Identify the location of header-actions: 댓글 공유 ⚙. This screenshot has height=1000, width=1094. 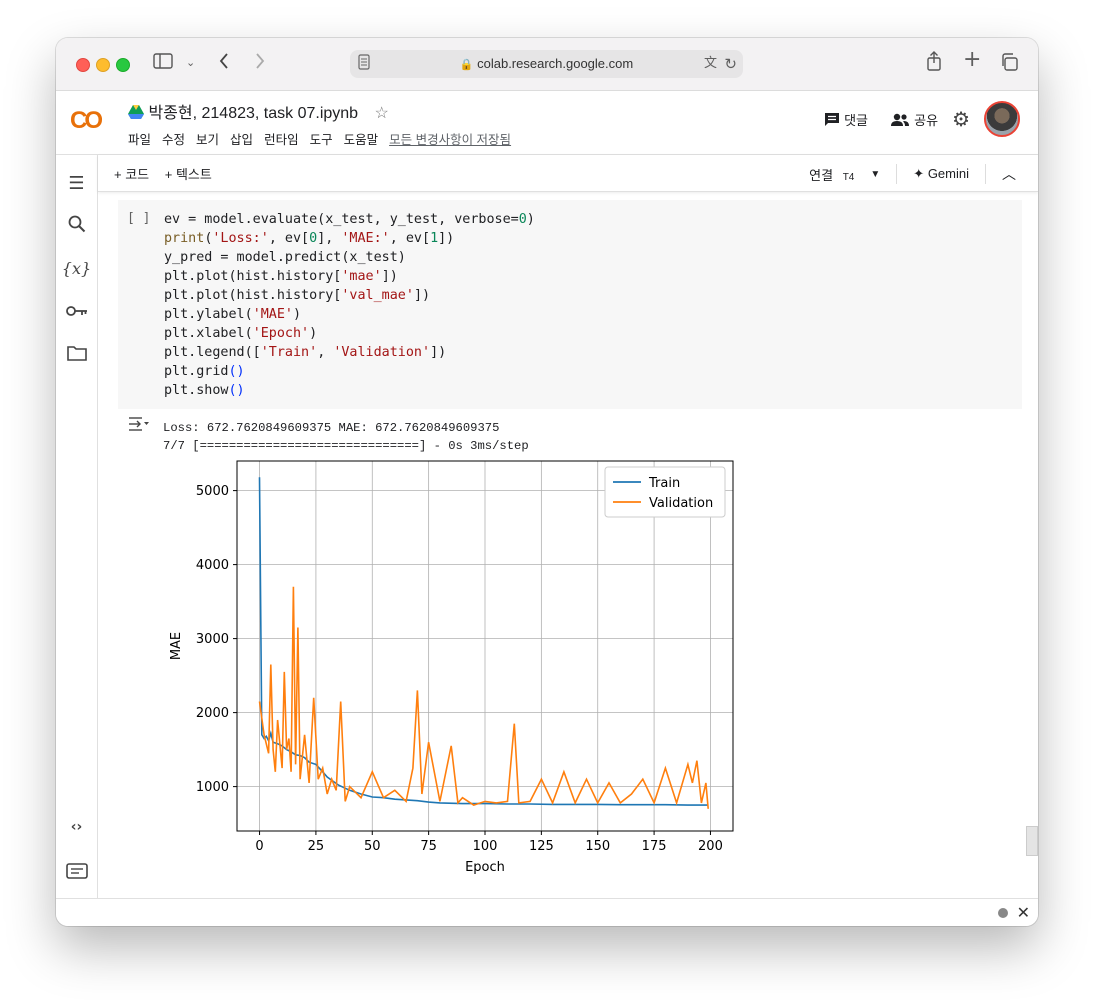
(922, 119).